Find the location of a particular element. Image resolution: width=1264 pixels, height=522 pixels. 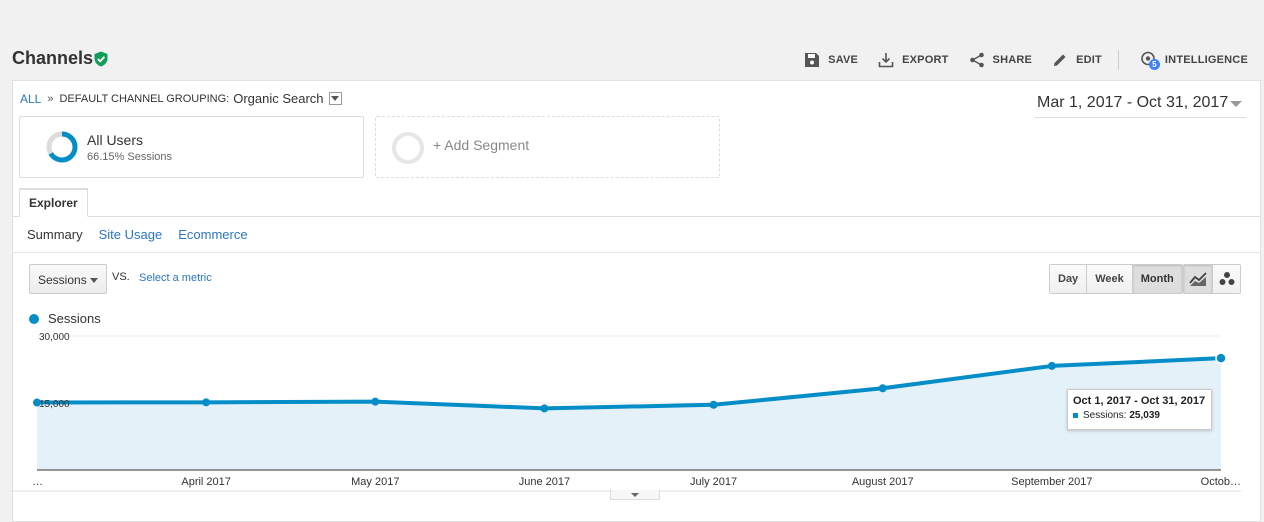

chart-type-toggle is located at coordinates (1212, 279).